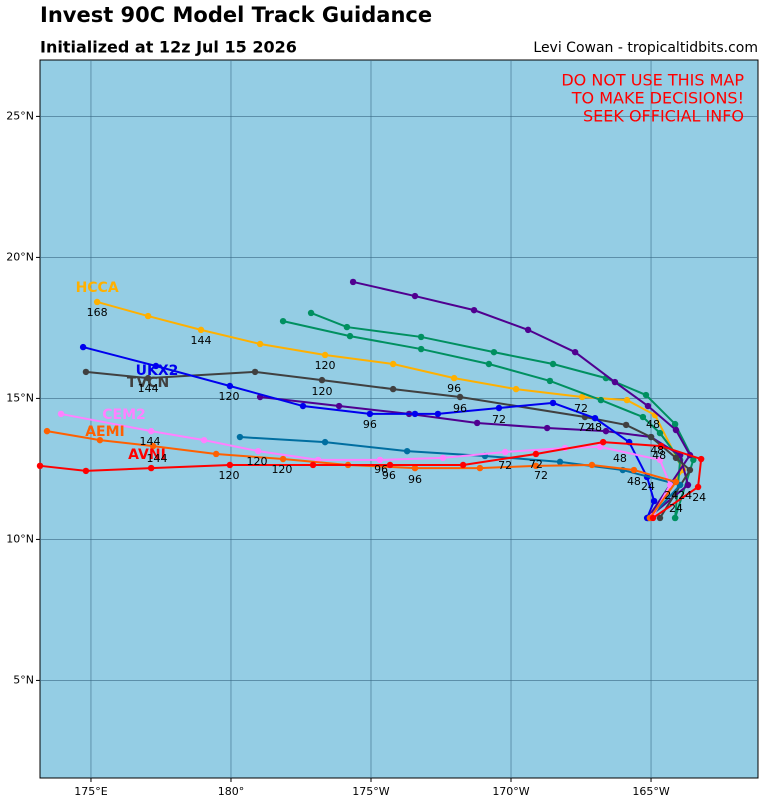  What do you see at coordinates (20, 115) in the screenshot?
I see `y-tick-label: 25°N` at bounding box center [20, 115].